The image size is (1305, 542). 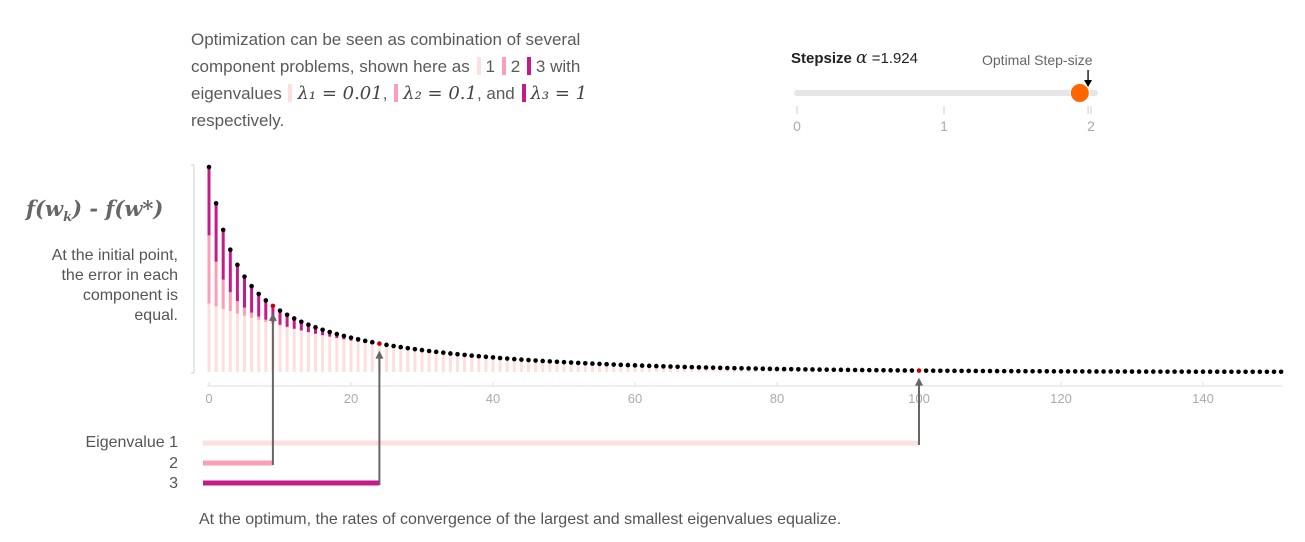 I want to click on intro-text-b: with eigenvalues, so click(x=386, y=80).